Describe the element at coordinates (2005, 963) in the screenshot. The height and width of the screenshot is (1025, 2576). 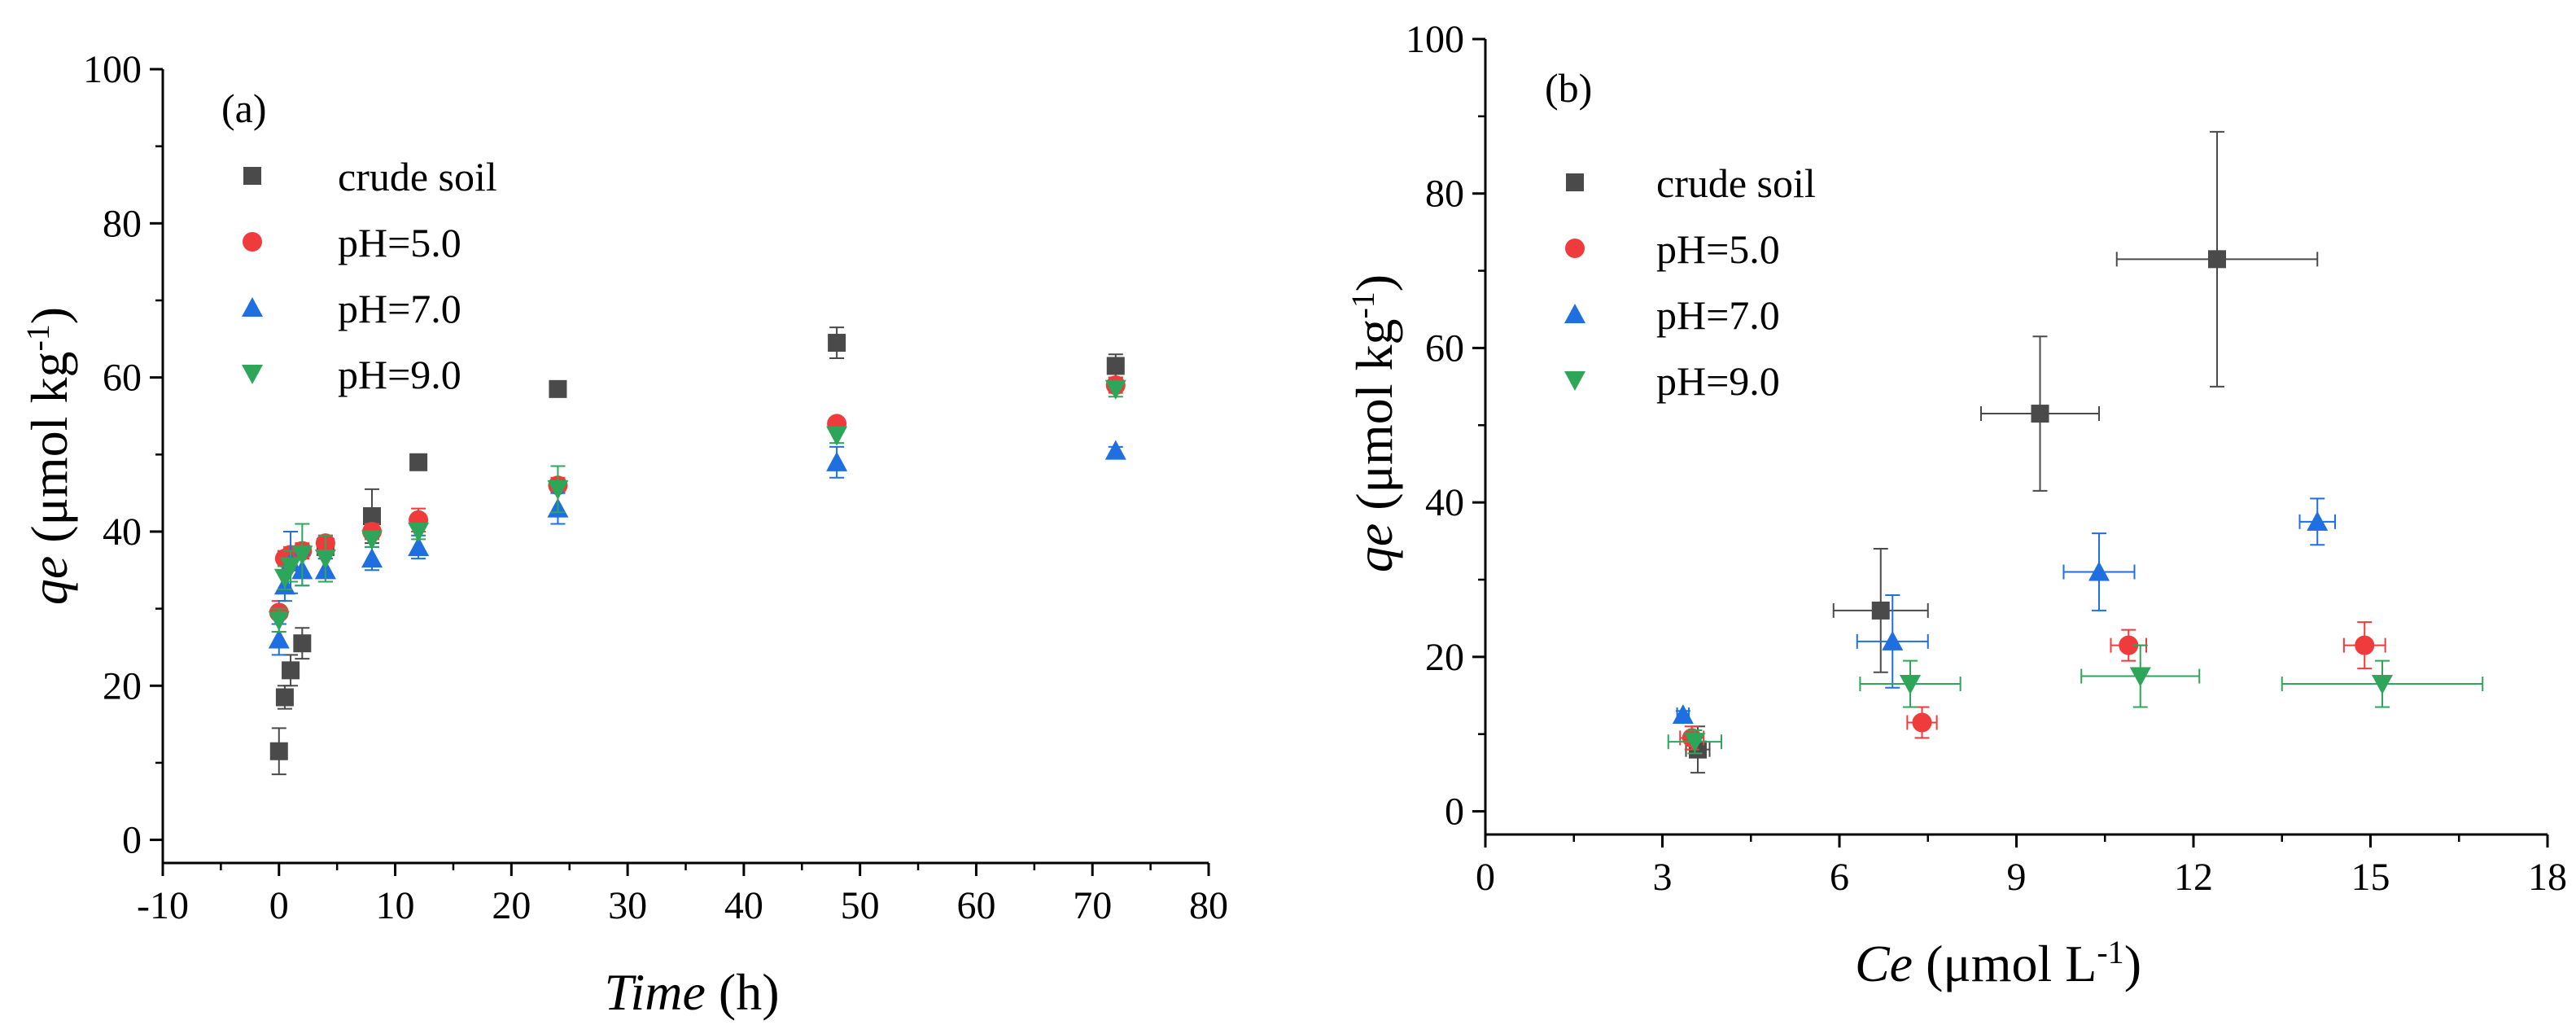
I see `panel-b-x-title-unit-pre: (μmol L` at that location.